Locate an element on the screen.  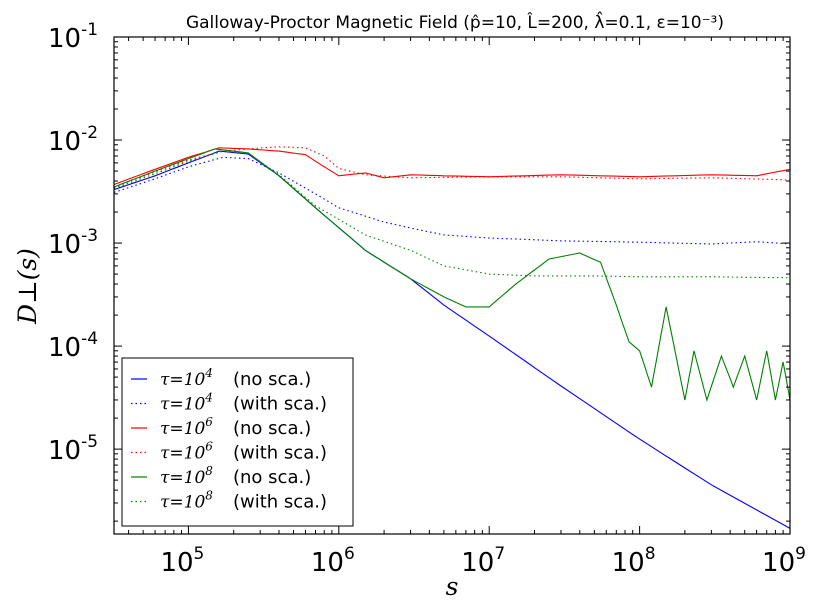
x-tick-label: 107 is located at coordinates (483, 561).